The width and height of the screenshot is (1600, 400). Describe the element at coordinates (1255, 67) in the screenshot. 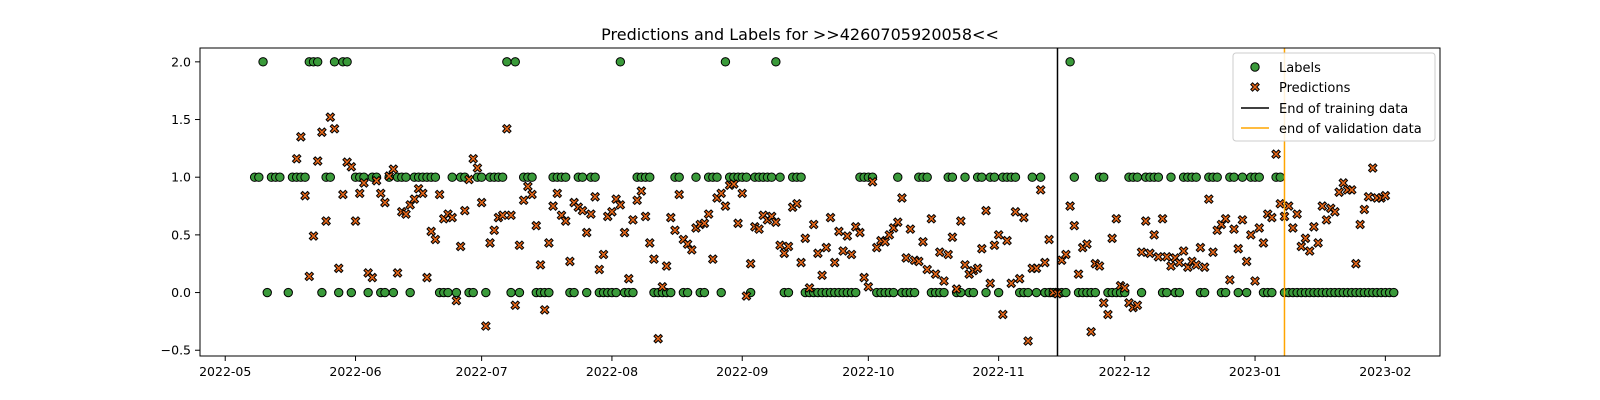

I see `legend-labels-marker` at that location.